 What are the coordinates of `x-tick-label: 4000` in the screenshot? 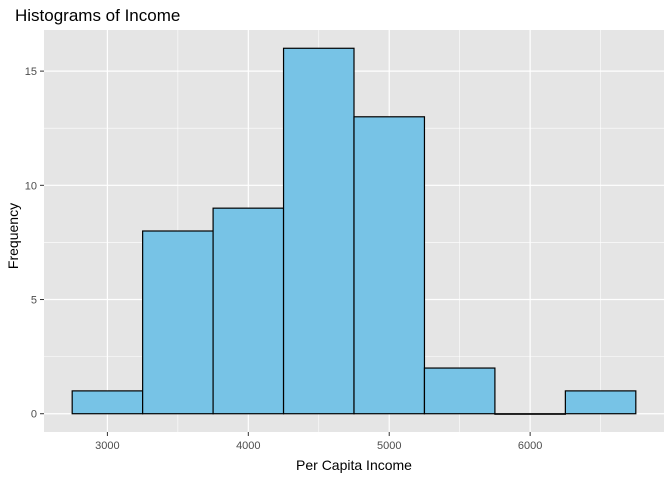 It's located at (248, 446).